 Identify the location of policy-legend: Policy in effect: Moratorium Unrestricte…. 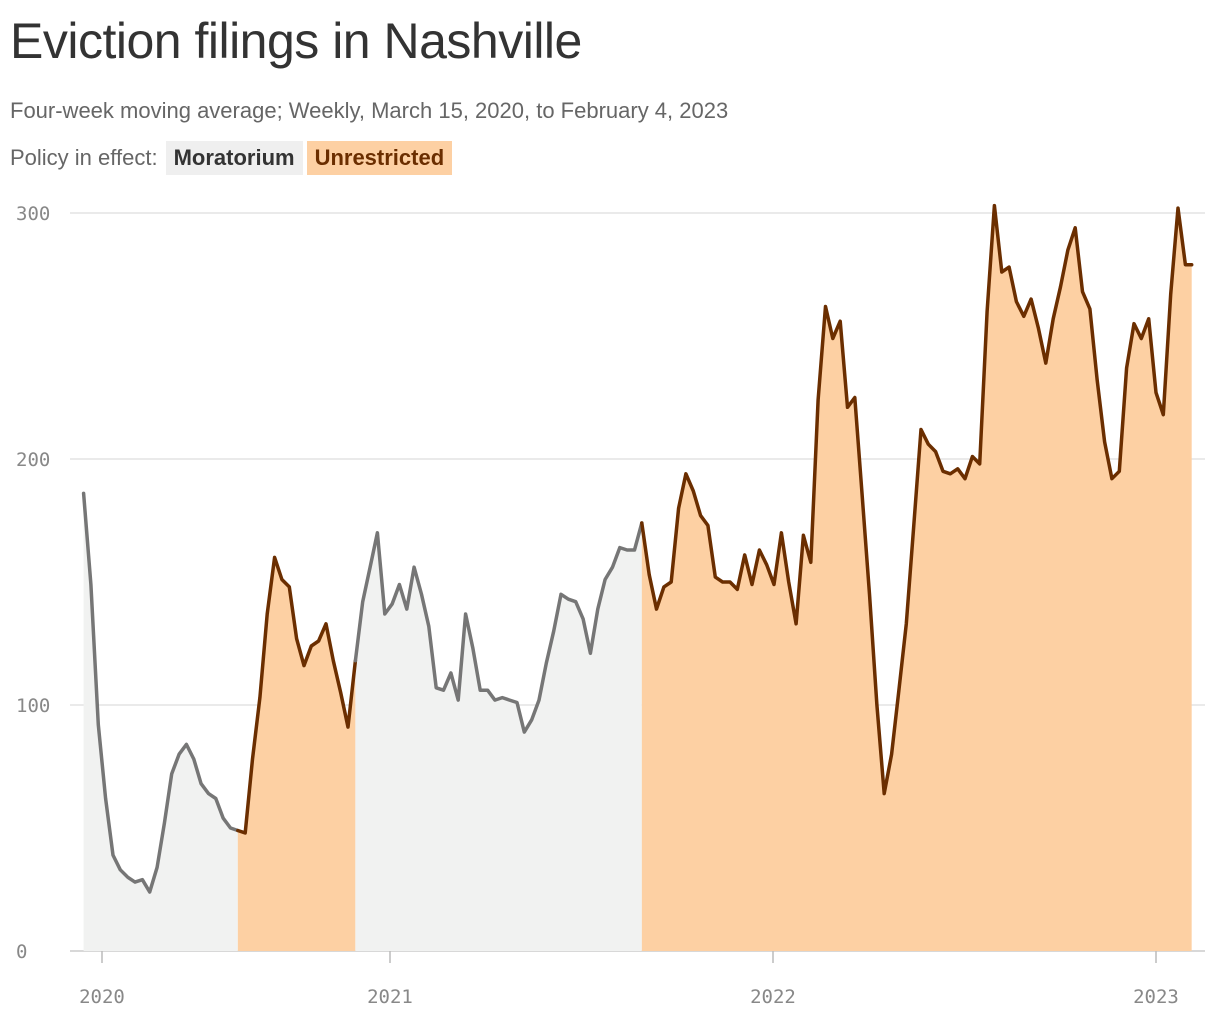
(233, 158).